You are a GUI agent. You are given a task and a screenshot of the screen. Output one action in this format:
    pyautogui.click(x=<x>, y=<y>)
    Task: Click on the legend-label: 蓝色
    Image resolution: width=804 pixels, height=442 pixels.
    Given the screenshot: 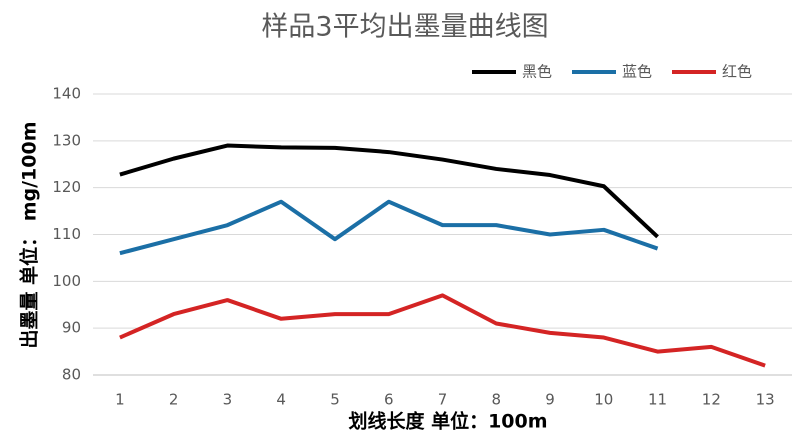 What is the action you would take?
    pyautogui.click(x=637, y=72)
    